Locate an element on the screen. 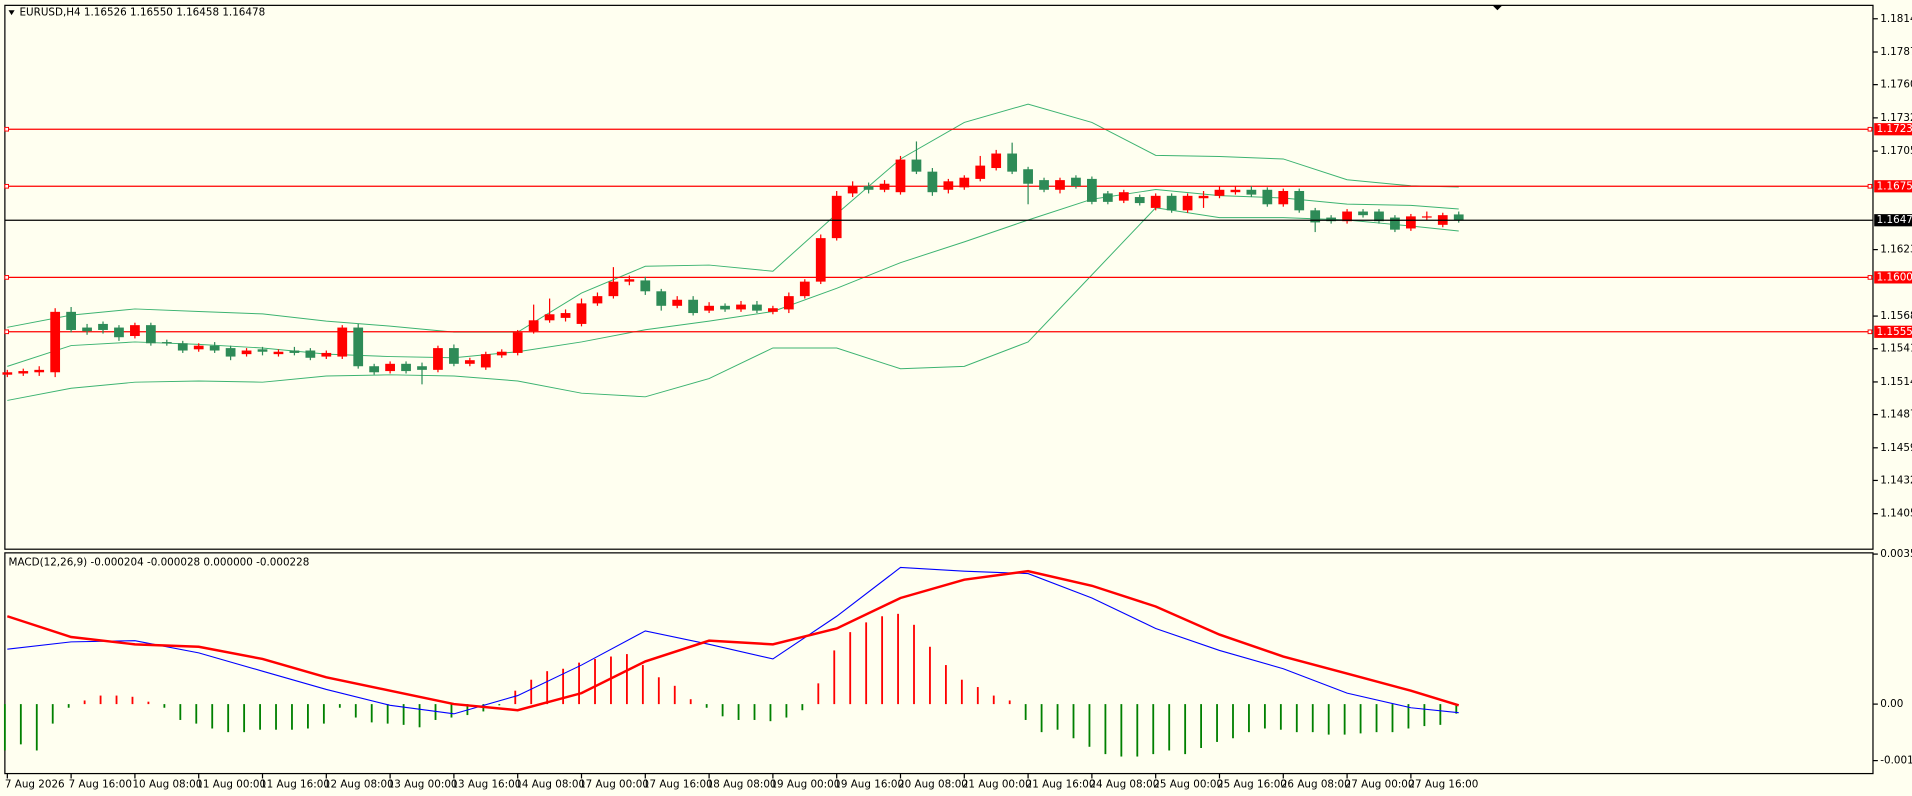 The image size is (1912, 796). y-tick-label: 1.14595 is located at coordinates (1896, 448).